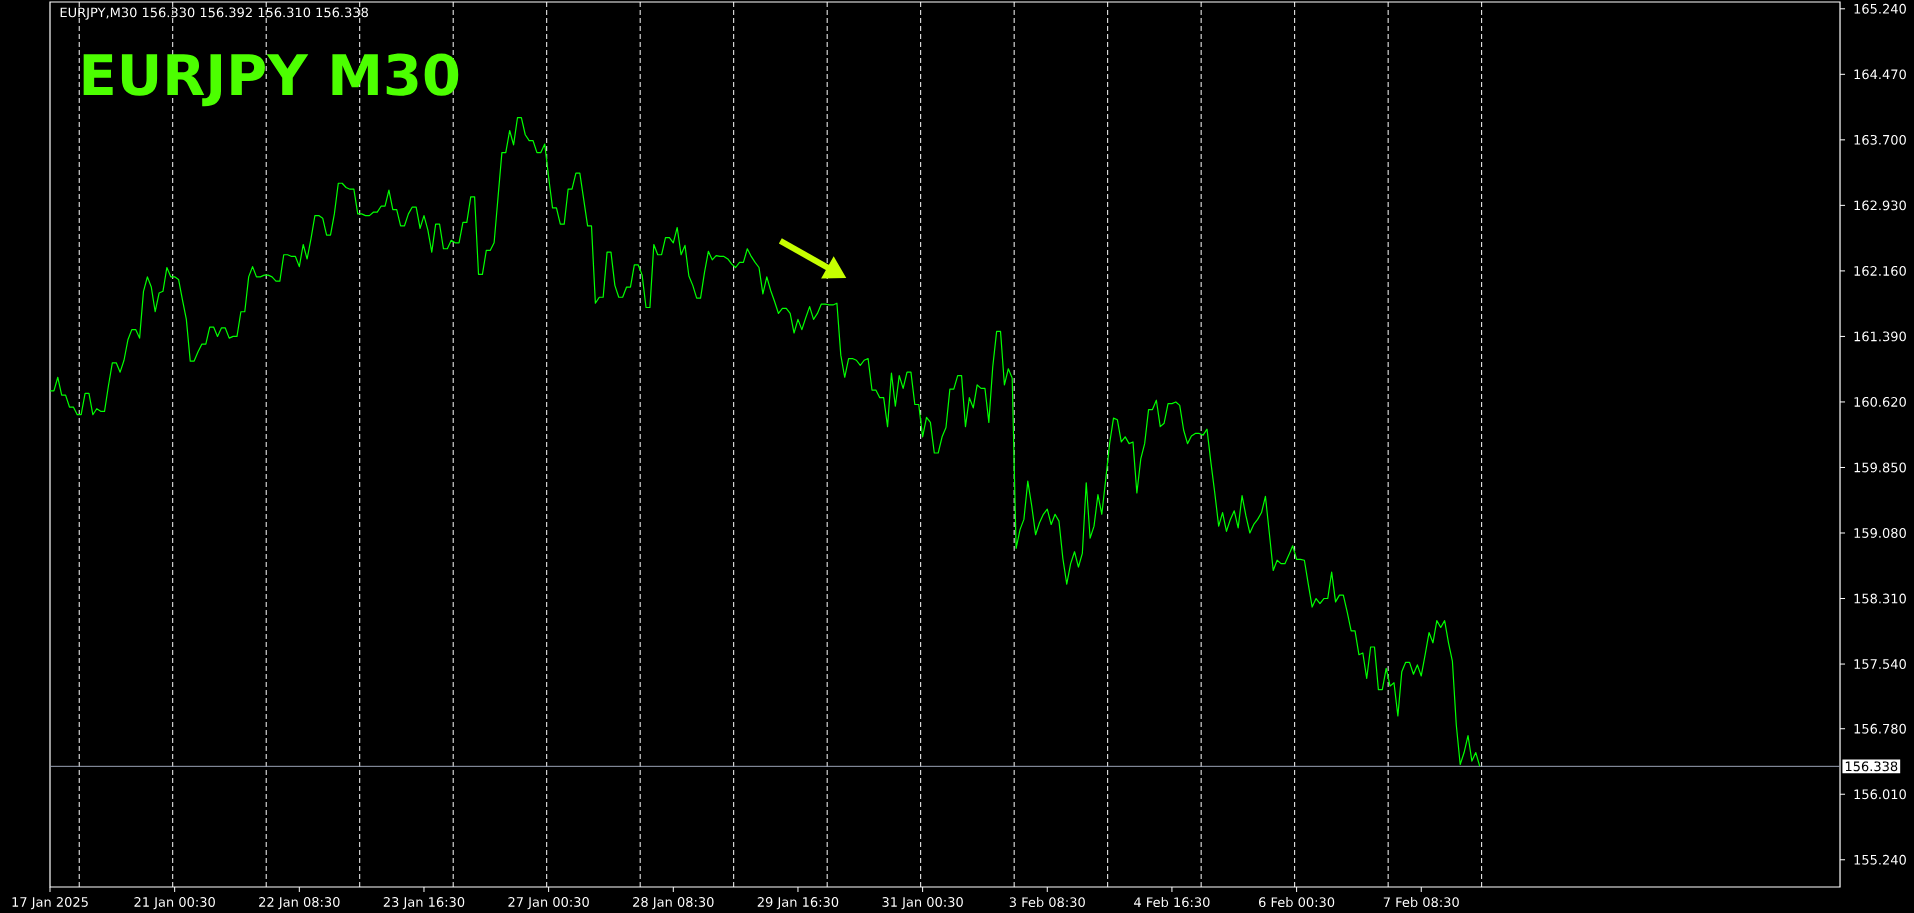 This screenshot has height=913, width=1914. I want to click on y-tick-label: 161.390, so click(1880, 336).